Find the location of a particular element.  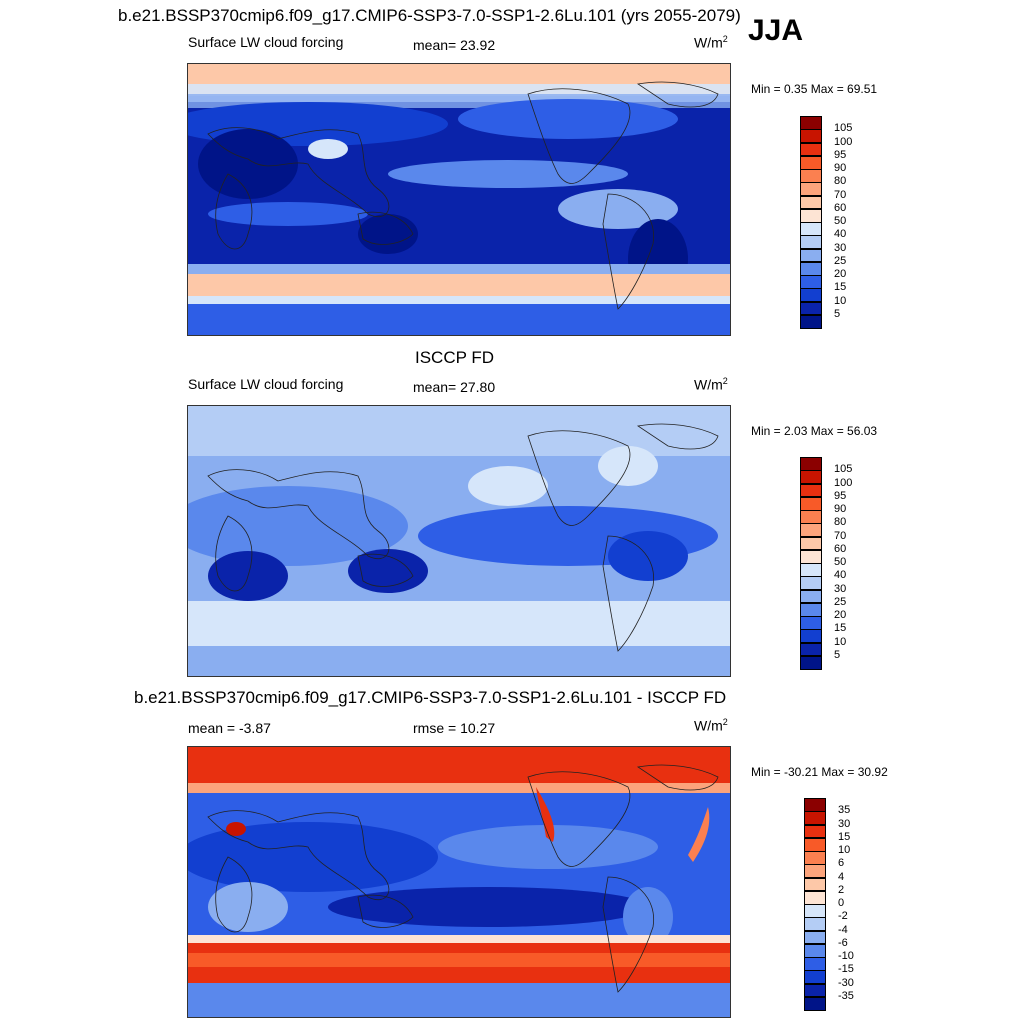

panel1-mean: mean= 23.92 is located at coordinates (454, 45).